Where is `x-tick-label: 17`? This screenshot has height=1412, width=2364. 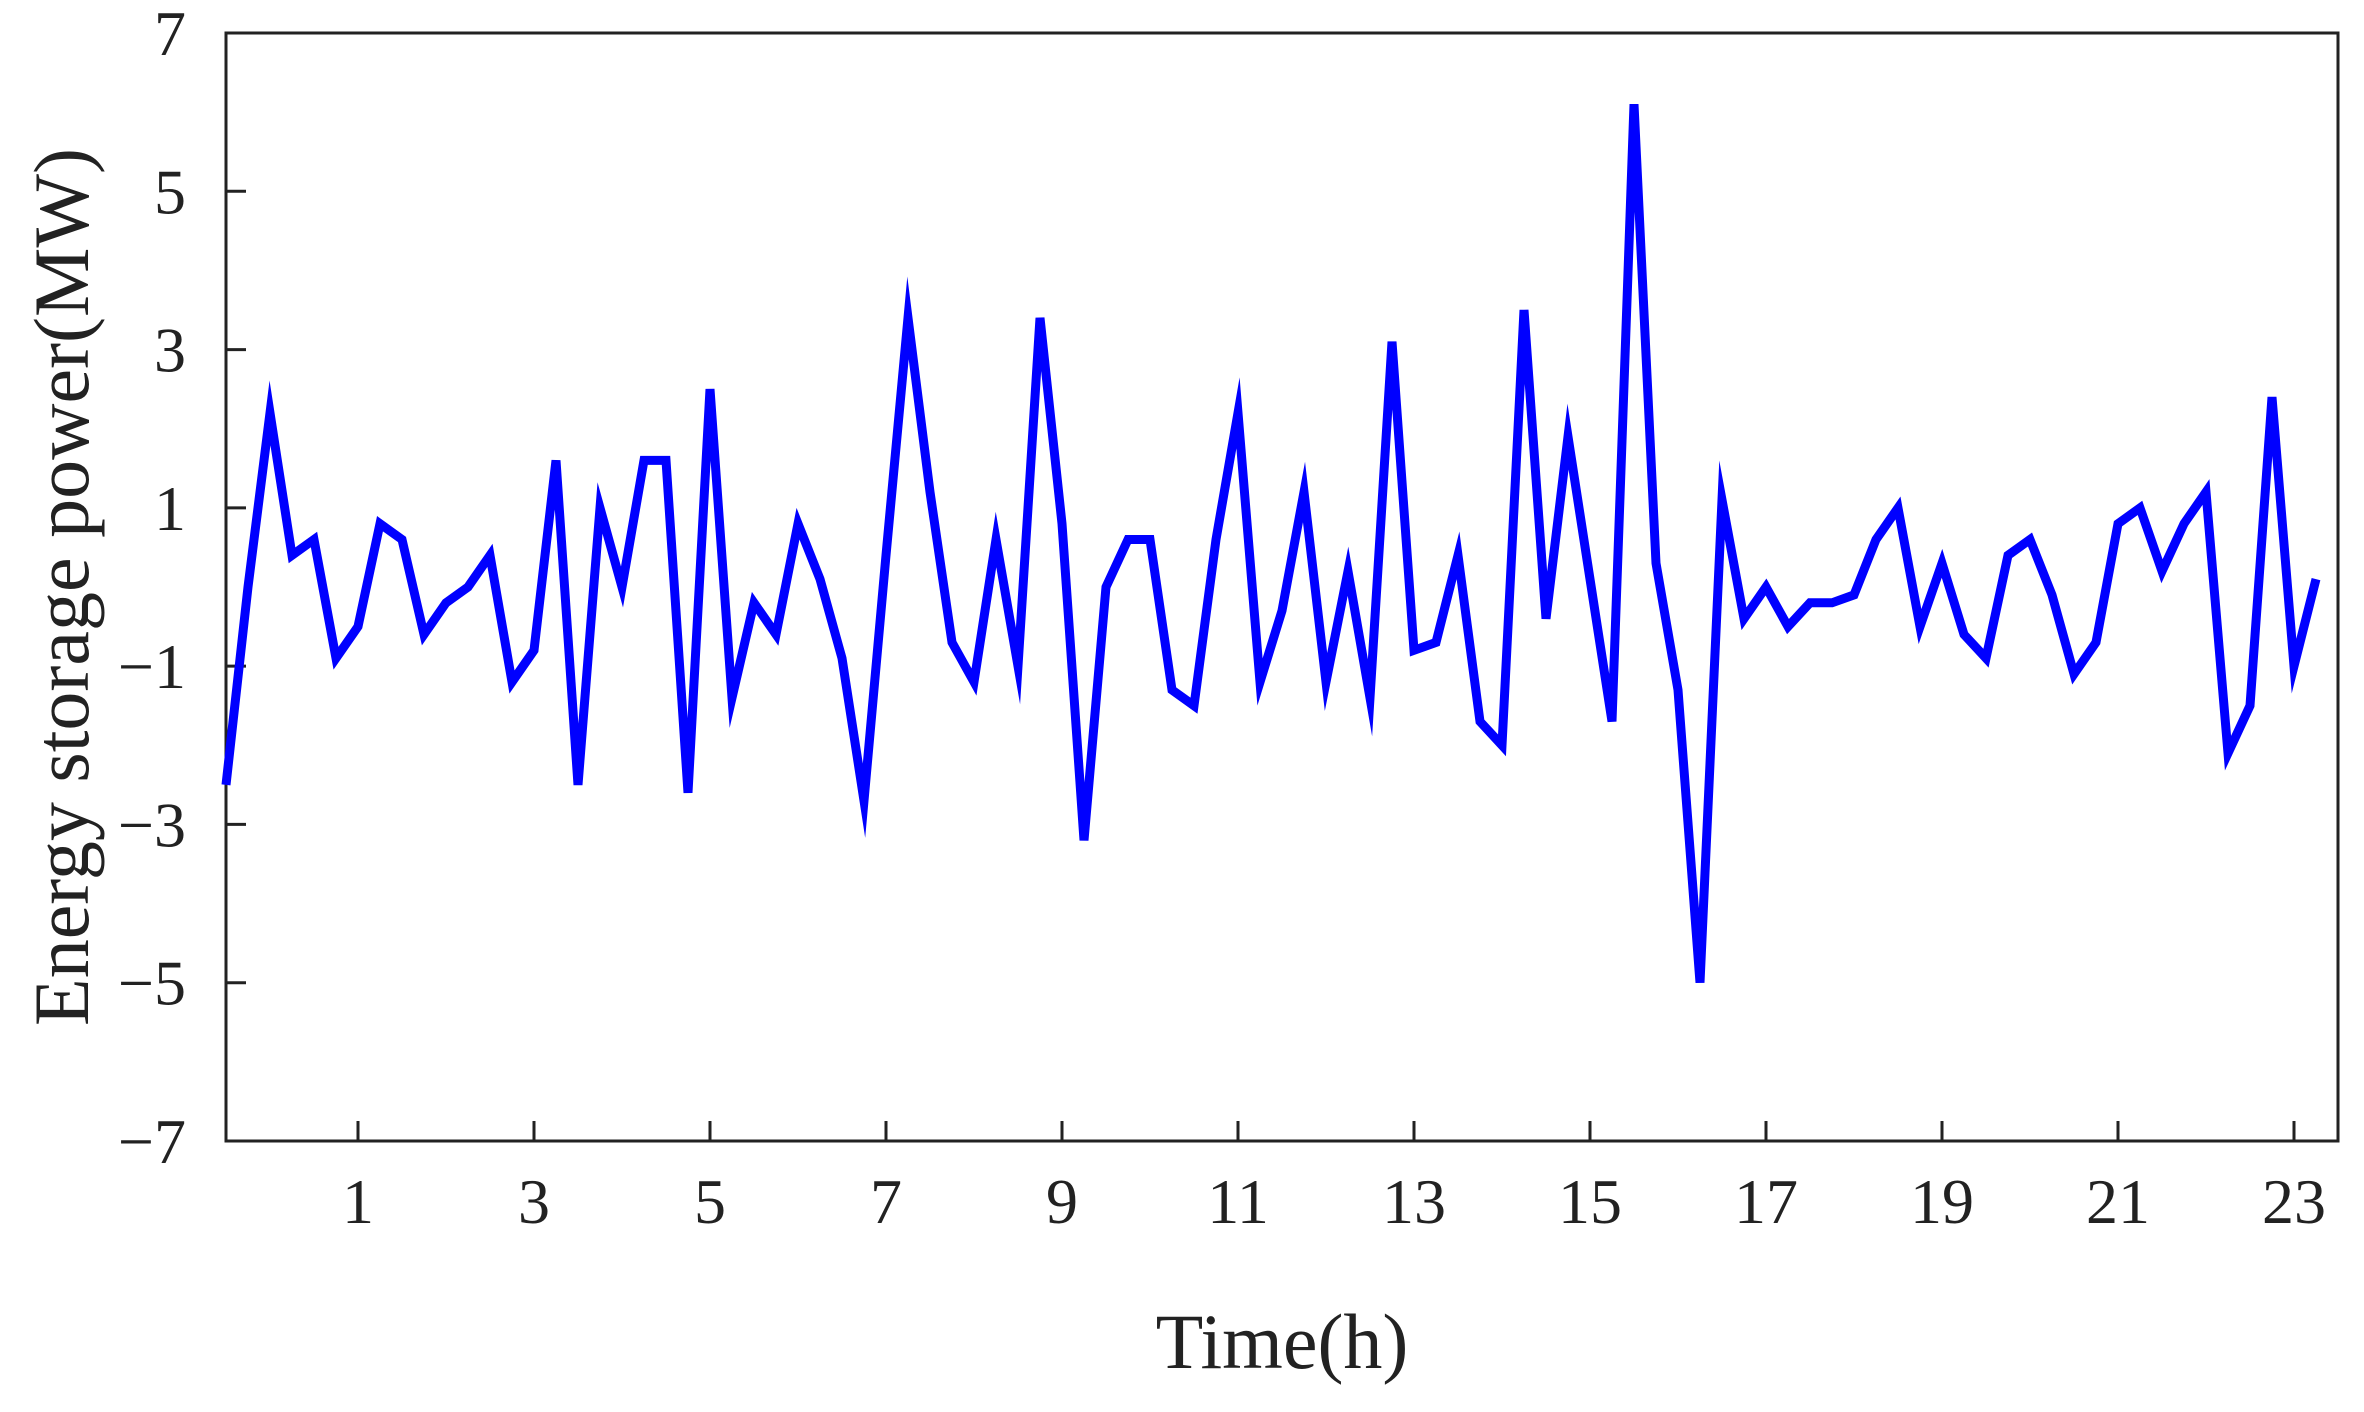
x-tick-label: 17 is located at coordinates (1766, 1201).